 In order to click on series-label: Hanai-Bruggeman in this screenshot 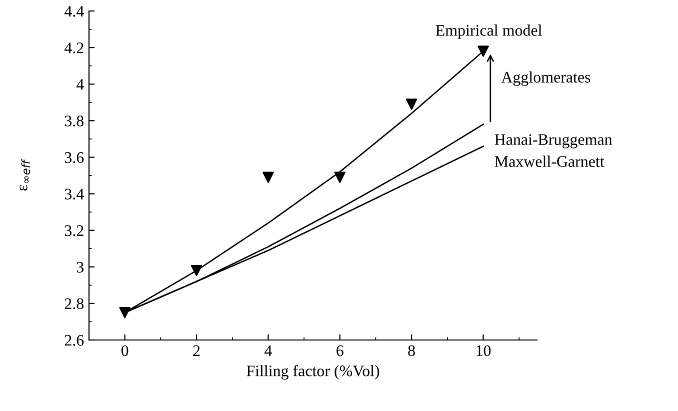, I will do `click(553, 141)`.